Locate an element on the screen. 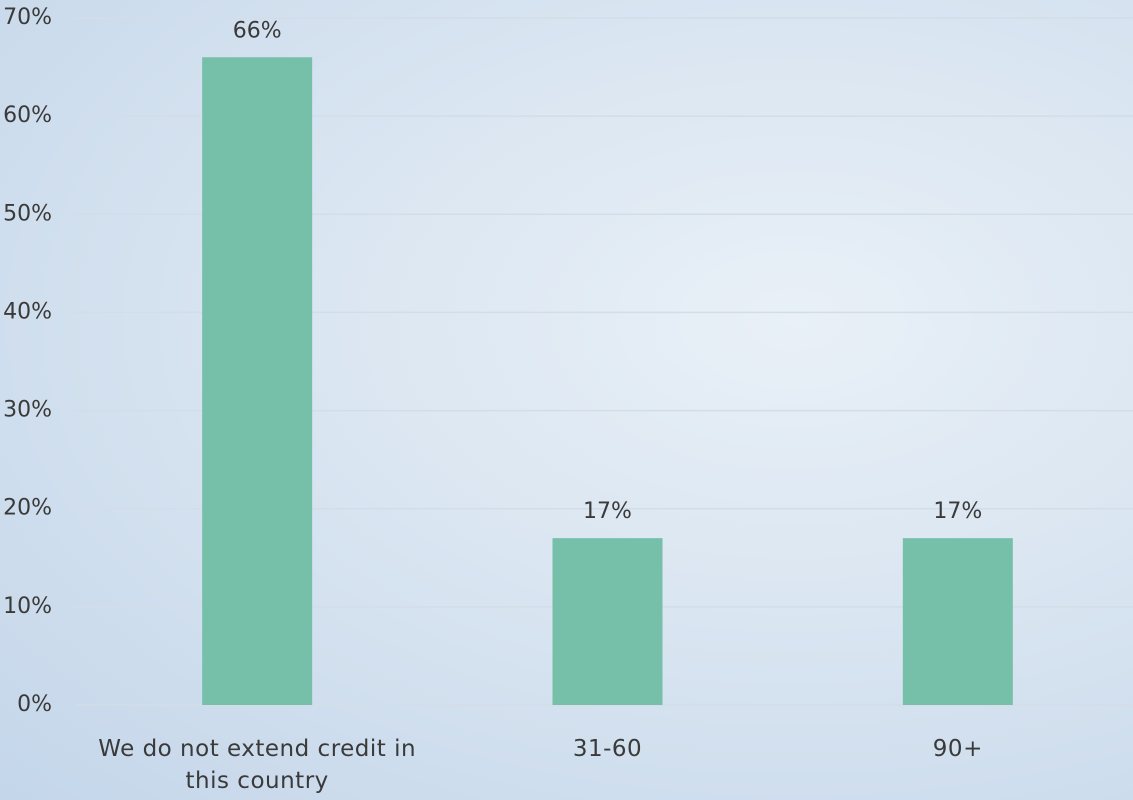  y-tick-label: 70% is located at coordinates (27, 17).